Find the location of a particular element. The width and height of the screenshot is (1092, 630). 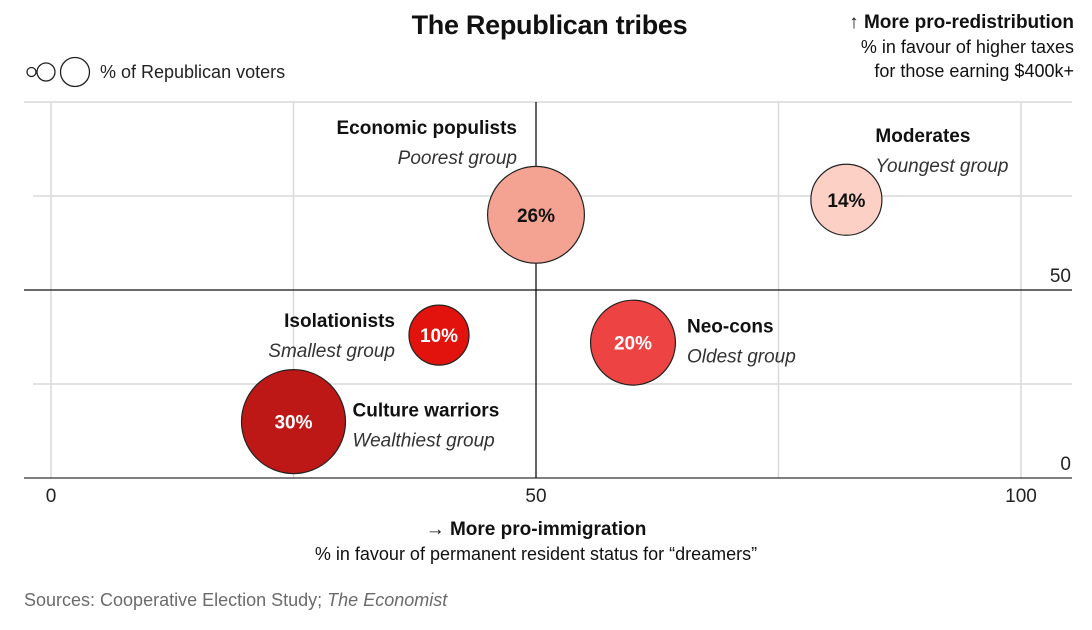

bubble-label: 30% is located at coordinates (293, 423).